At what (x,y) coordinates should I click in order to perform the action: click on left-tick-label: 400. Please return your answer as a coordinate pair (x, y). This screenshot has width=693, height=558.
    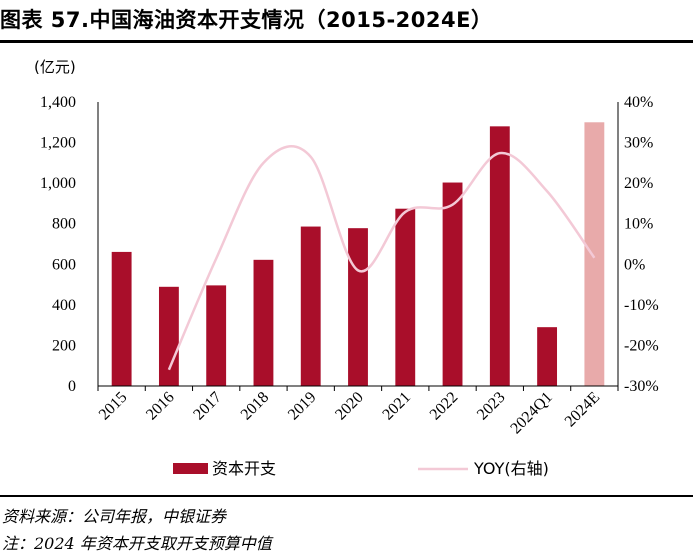
    Looking at the image, I should click on (64, 305).